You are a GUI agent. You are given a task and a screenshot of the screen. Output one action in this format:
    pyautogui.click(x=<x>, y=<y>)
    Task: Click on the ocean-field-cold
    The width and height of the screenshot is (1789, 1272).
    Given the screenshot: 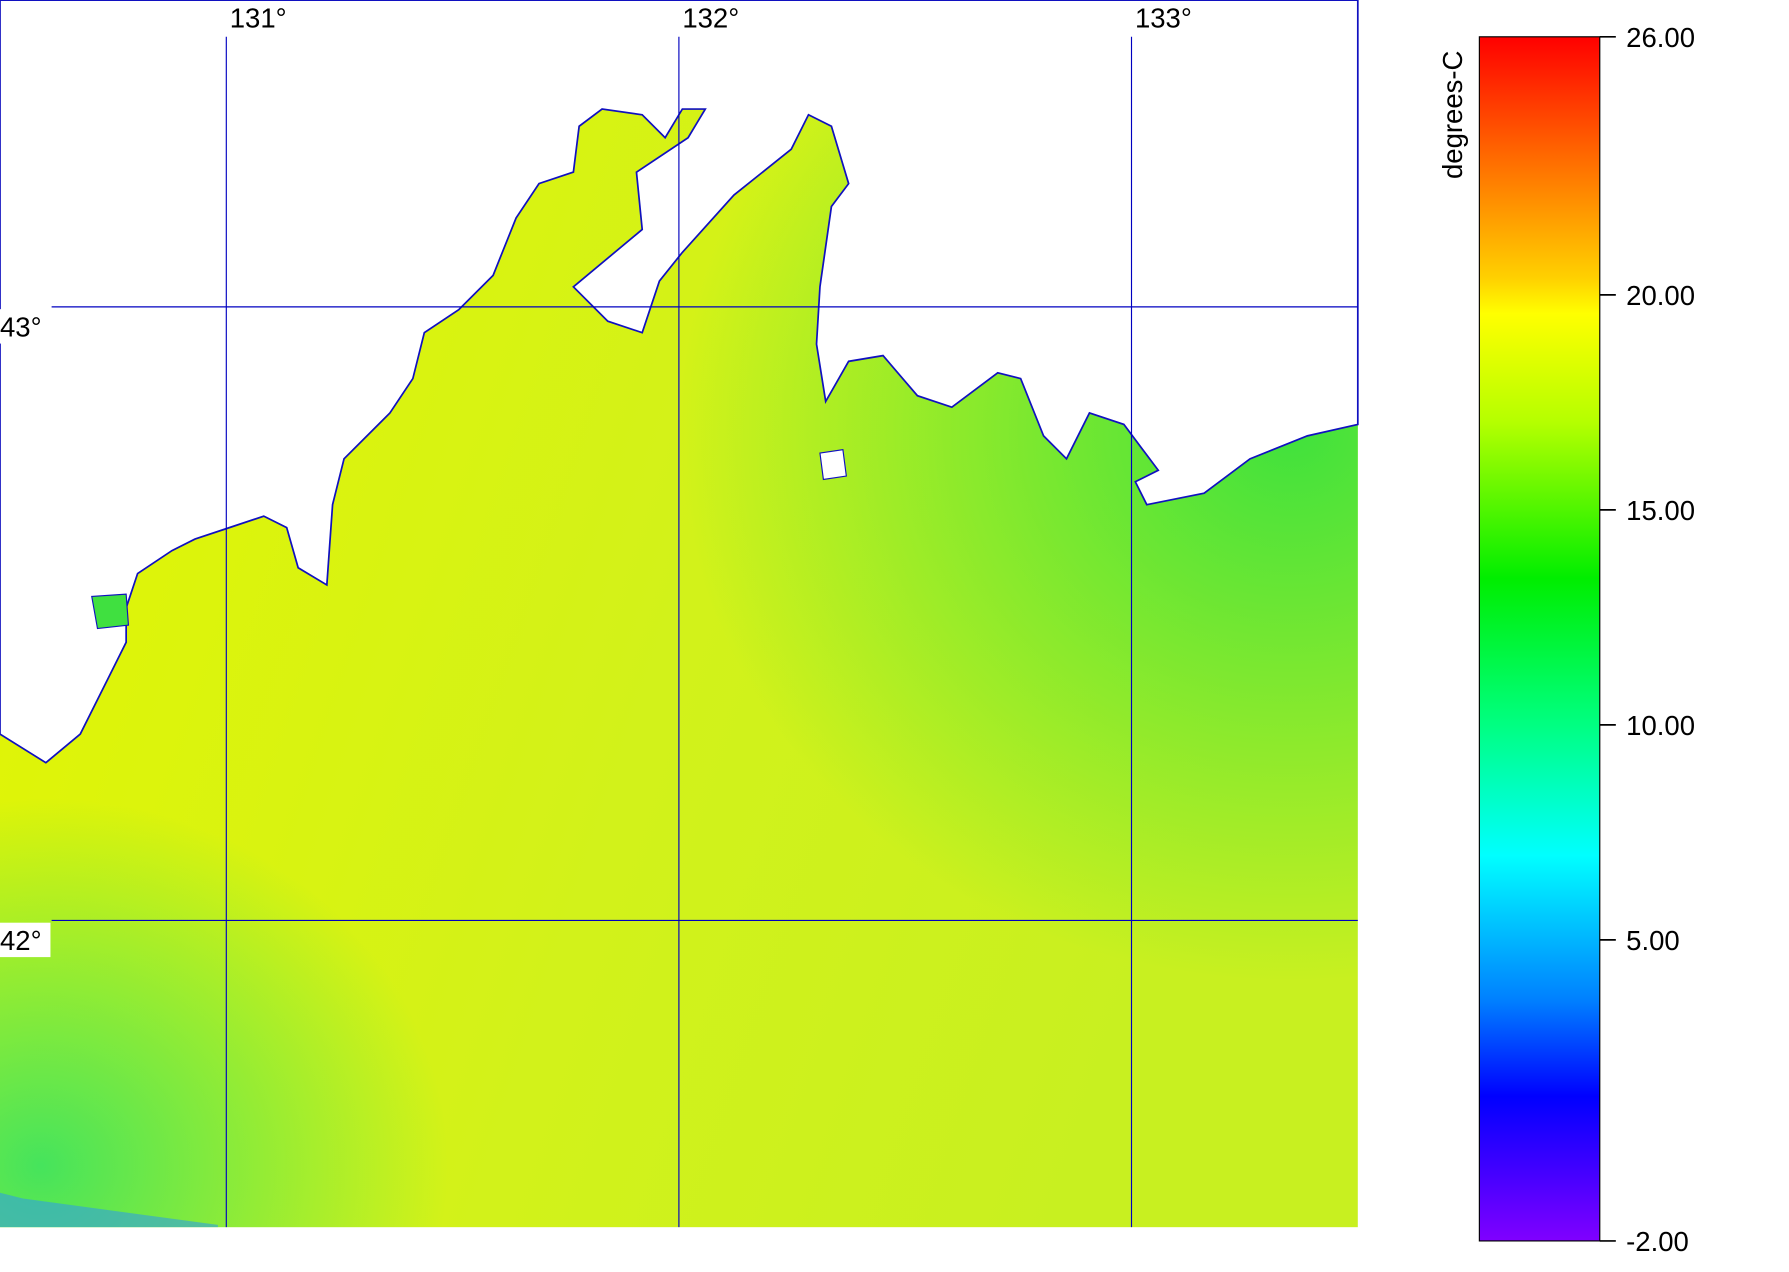 What is the action you would take?
    pyautogui.click(x=109, y=1210)
    